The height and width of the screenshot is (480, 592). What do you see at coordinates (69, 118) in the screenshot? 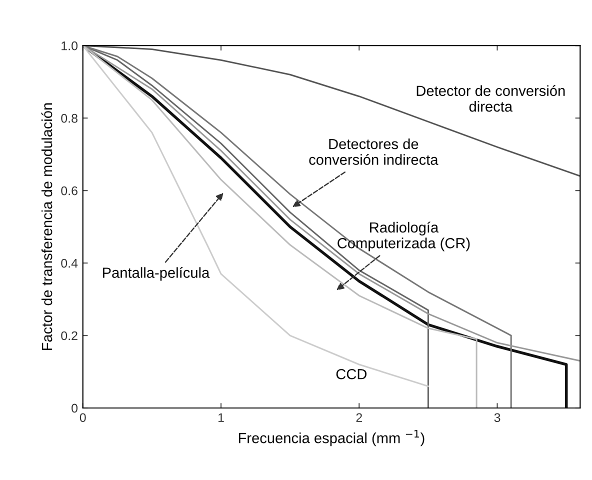
I see `y-tick-label: 0.8` at bounding box center [69, 118].